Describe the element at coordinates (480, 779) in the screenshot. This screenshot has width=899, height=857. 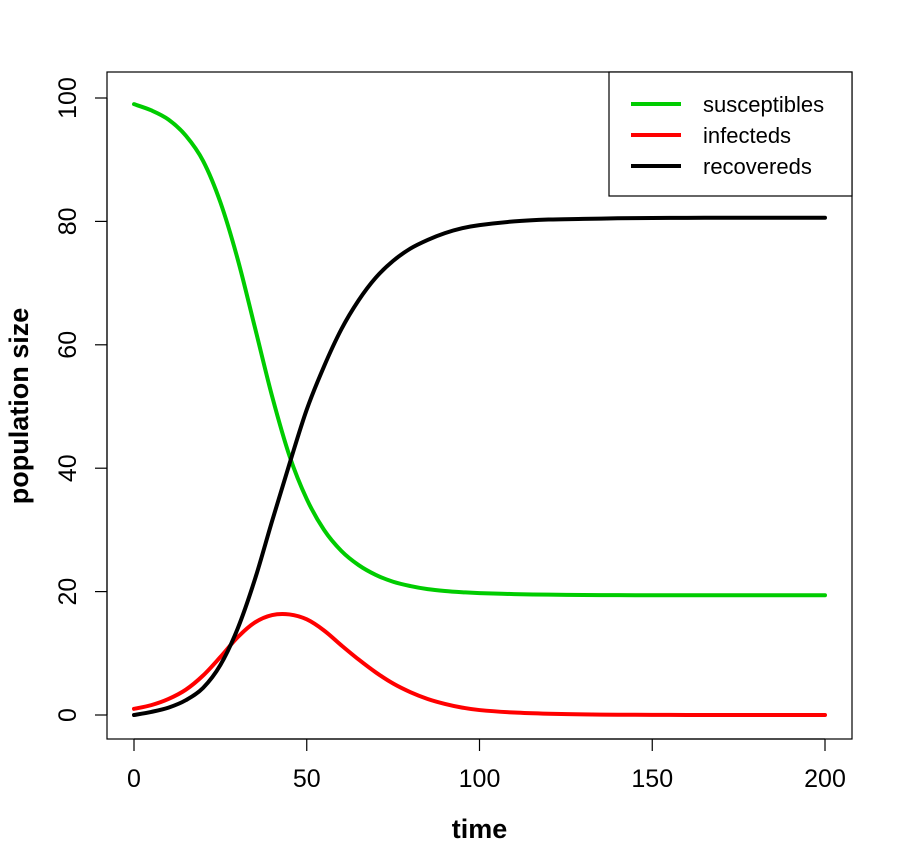
I see `x-tick-label: 100` at that location.